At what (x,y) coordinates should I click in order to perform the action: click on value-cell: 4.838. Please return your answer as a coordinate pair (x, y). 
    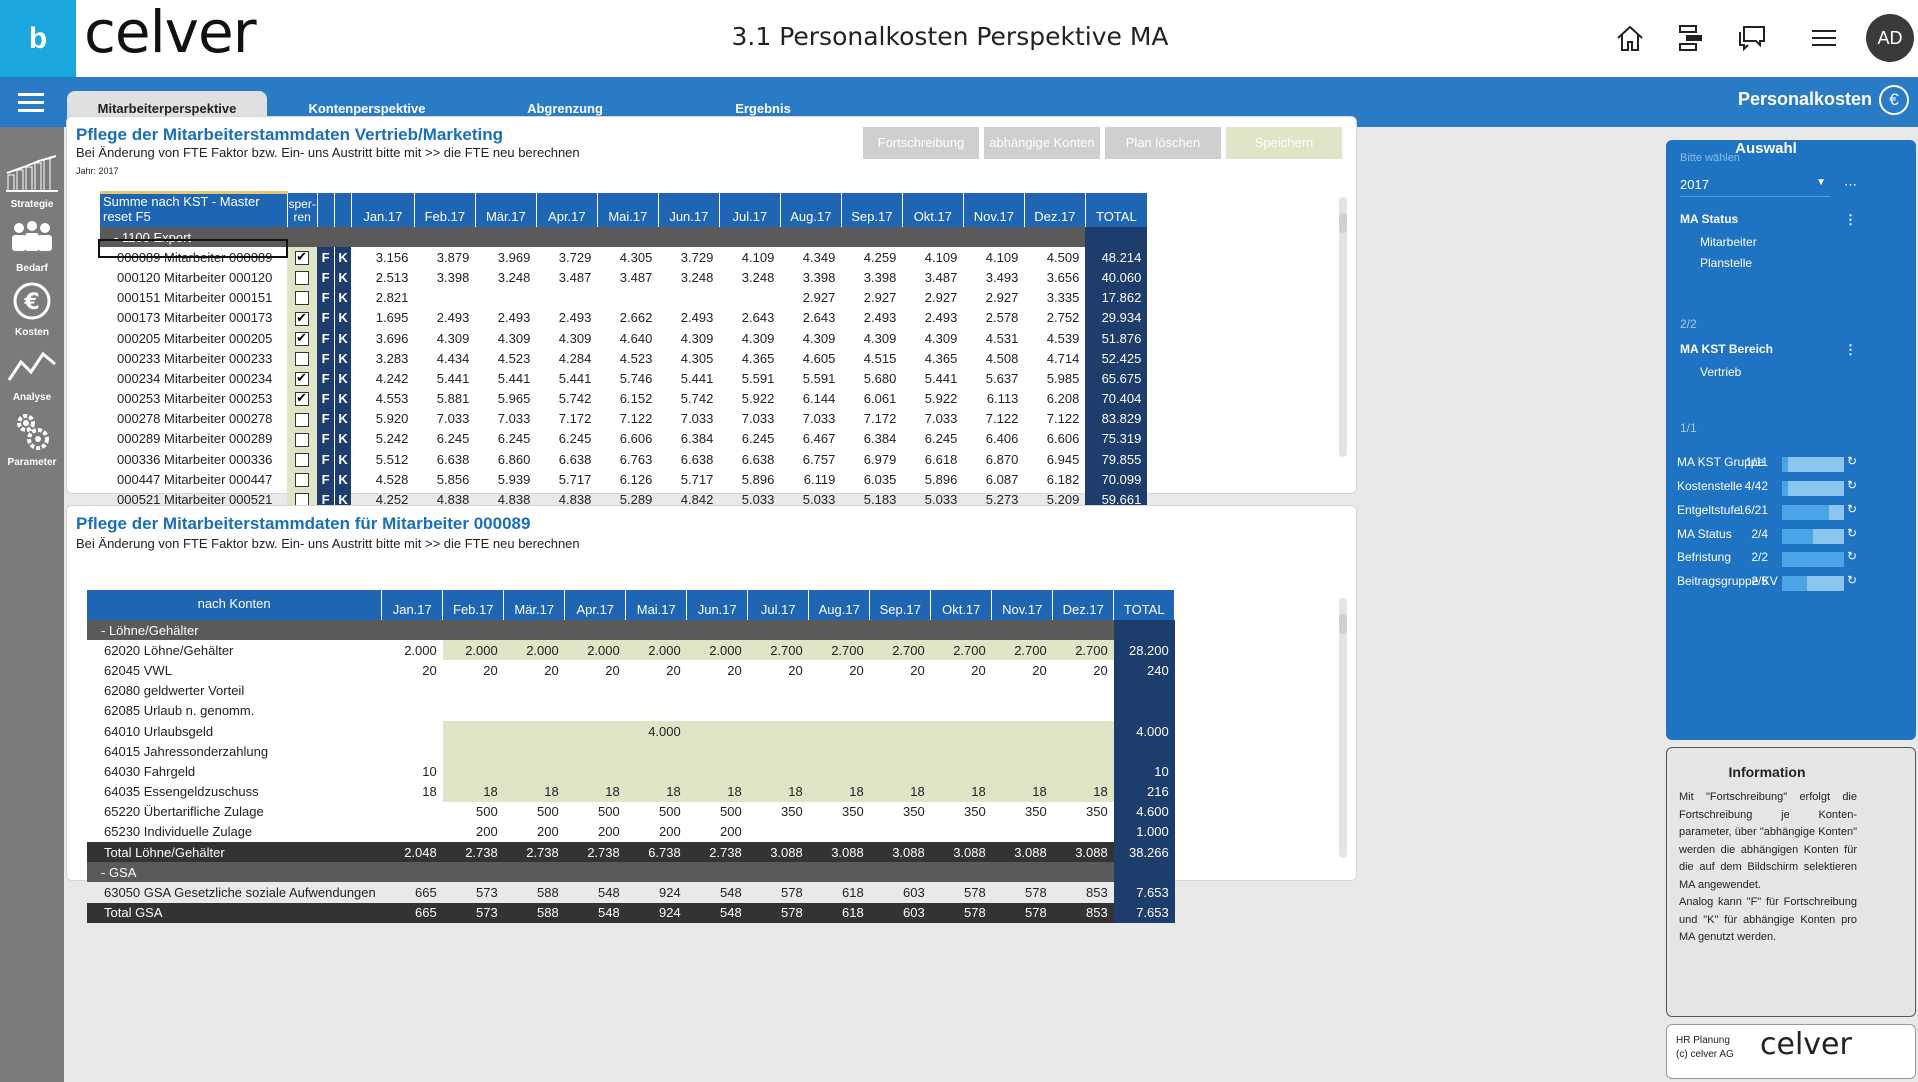
    Looking at the image, I should click on (514, 500).